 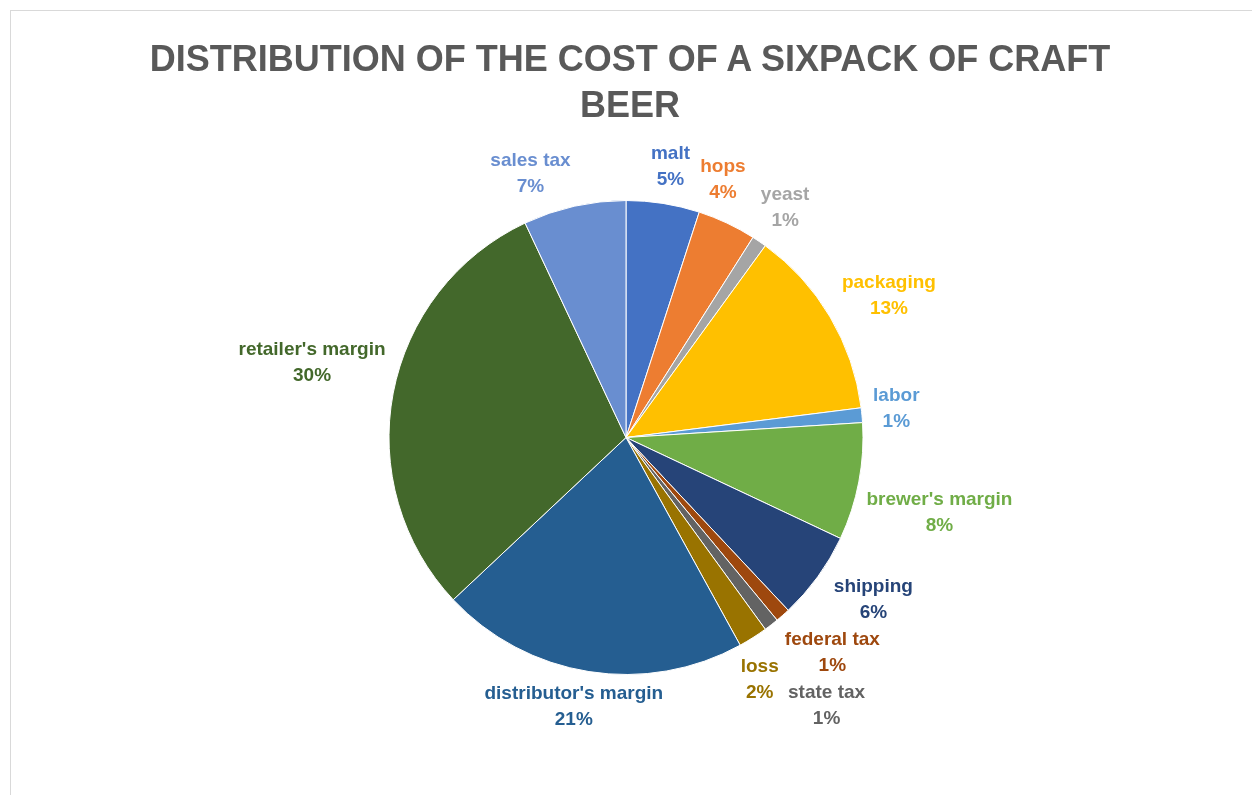 I want to click on data-label: 30%, so click(x=312, y=374).